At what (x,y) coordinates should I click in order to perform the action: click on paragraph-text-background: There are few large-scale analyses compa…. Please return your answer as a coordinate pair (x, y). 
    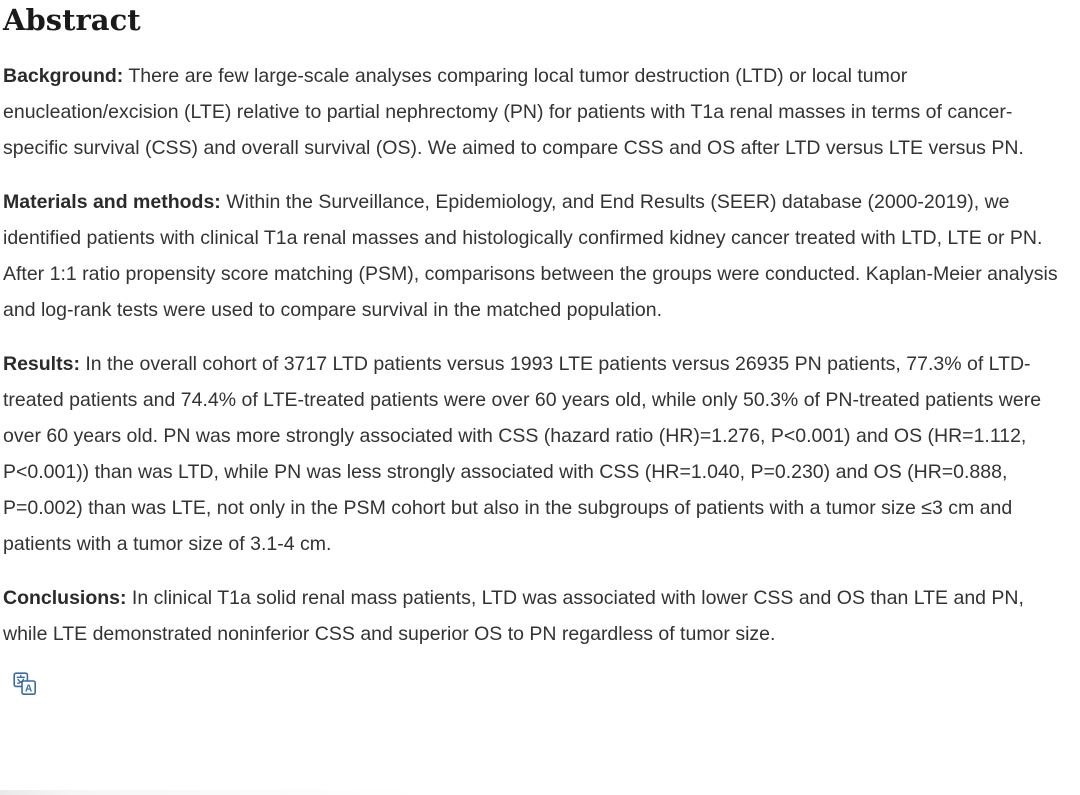
    Looking at the image, I should click on (513, 112).